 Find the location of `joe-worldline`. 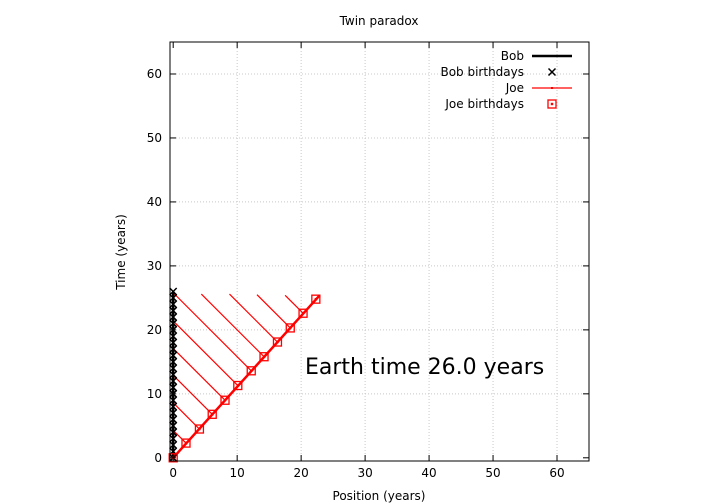

joe-worldline is located at coordinates (246, 376).